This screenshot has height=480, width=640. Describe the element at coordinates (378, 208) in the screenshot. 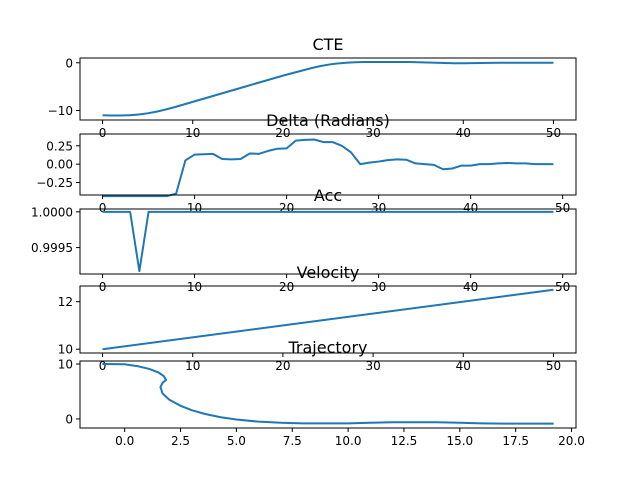

I see `delta-x-tick-label: 30` at that location.